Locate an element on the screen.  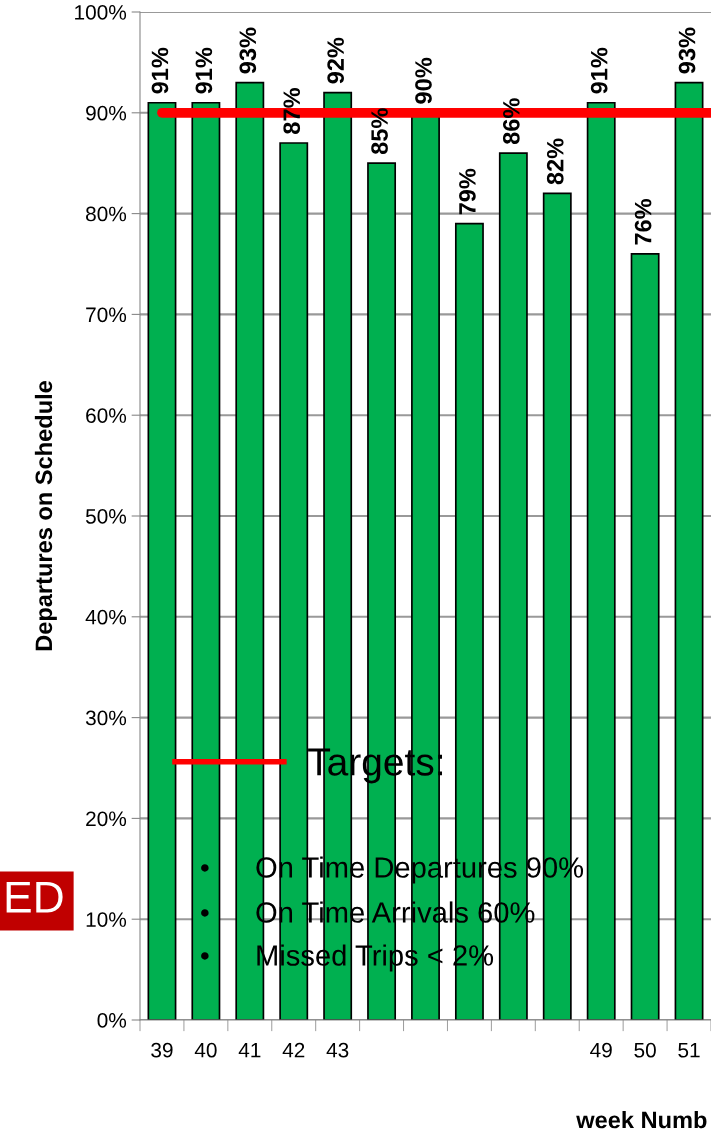
x-tick-label: 49 is located at coordinates (601, 1050).